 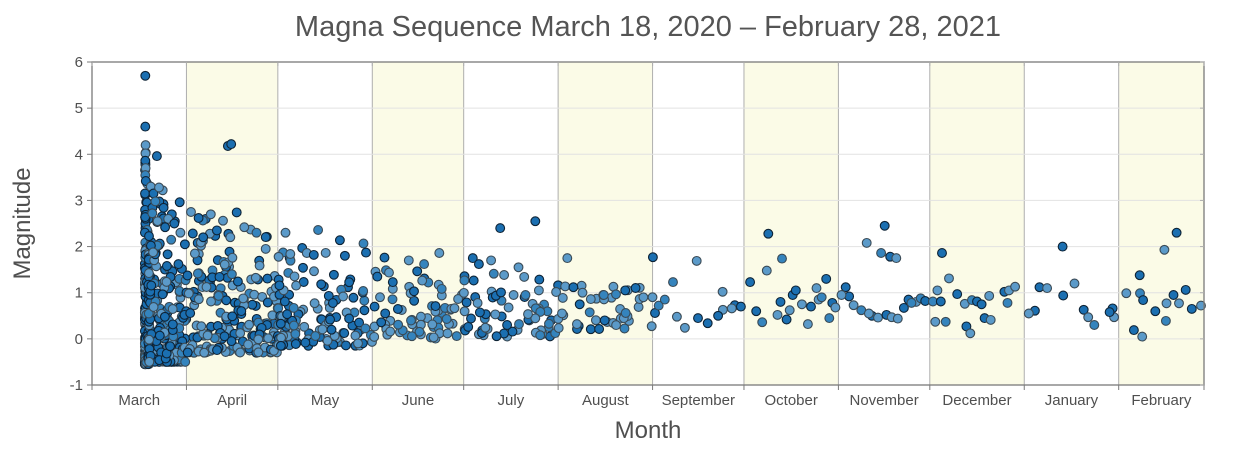 What do you see at coordinates (1072, 400) in the screenshot?
I see `x-tick-label: January` at bounding box center [1072, 400].